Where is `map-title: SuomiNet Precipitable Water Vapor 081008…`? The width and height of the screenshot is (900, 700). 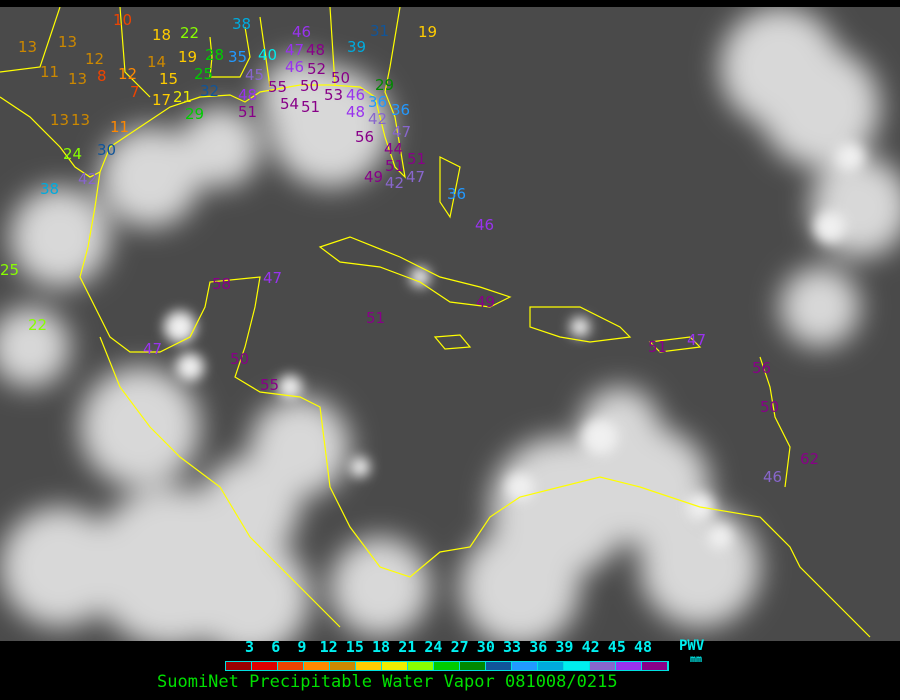 map-title: SuomiNet Precipitable Water Vapor 081008… is located at coordinates (387, 682).